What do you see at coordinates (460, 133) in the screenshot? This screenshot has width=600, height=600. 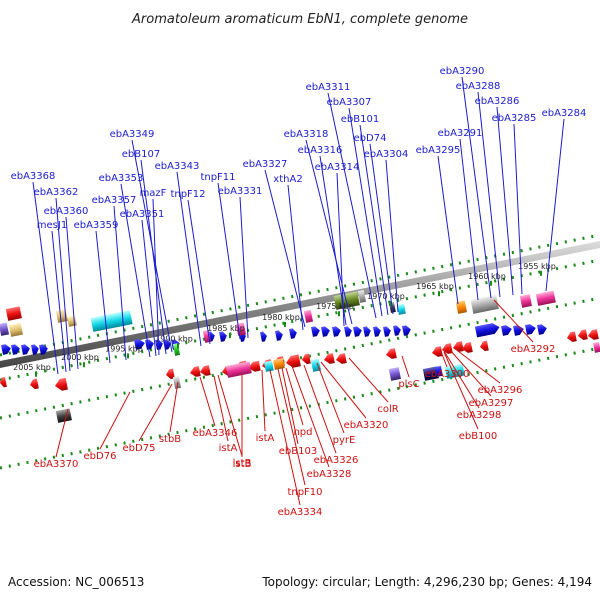 I see `top-gene-label: ebA3291` at bounding box center [460, 133].